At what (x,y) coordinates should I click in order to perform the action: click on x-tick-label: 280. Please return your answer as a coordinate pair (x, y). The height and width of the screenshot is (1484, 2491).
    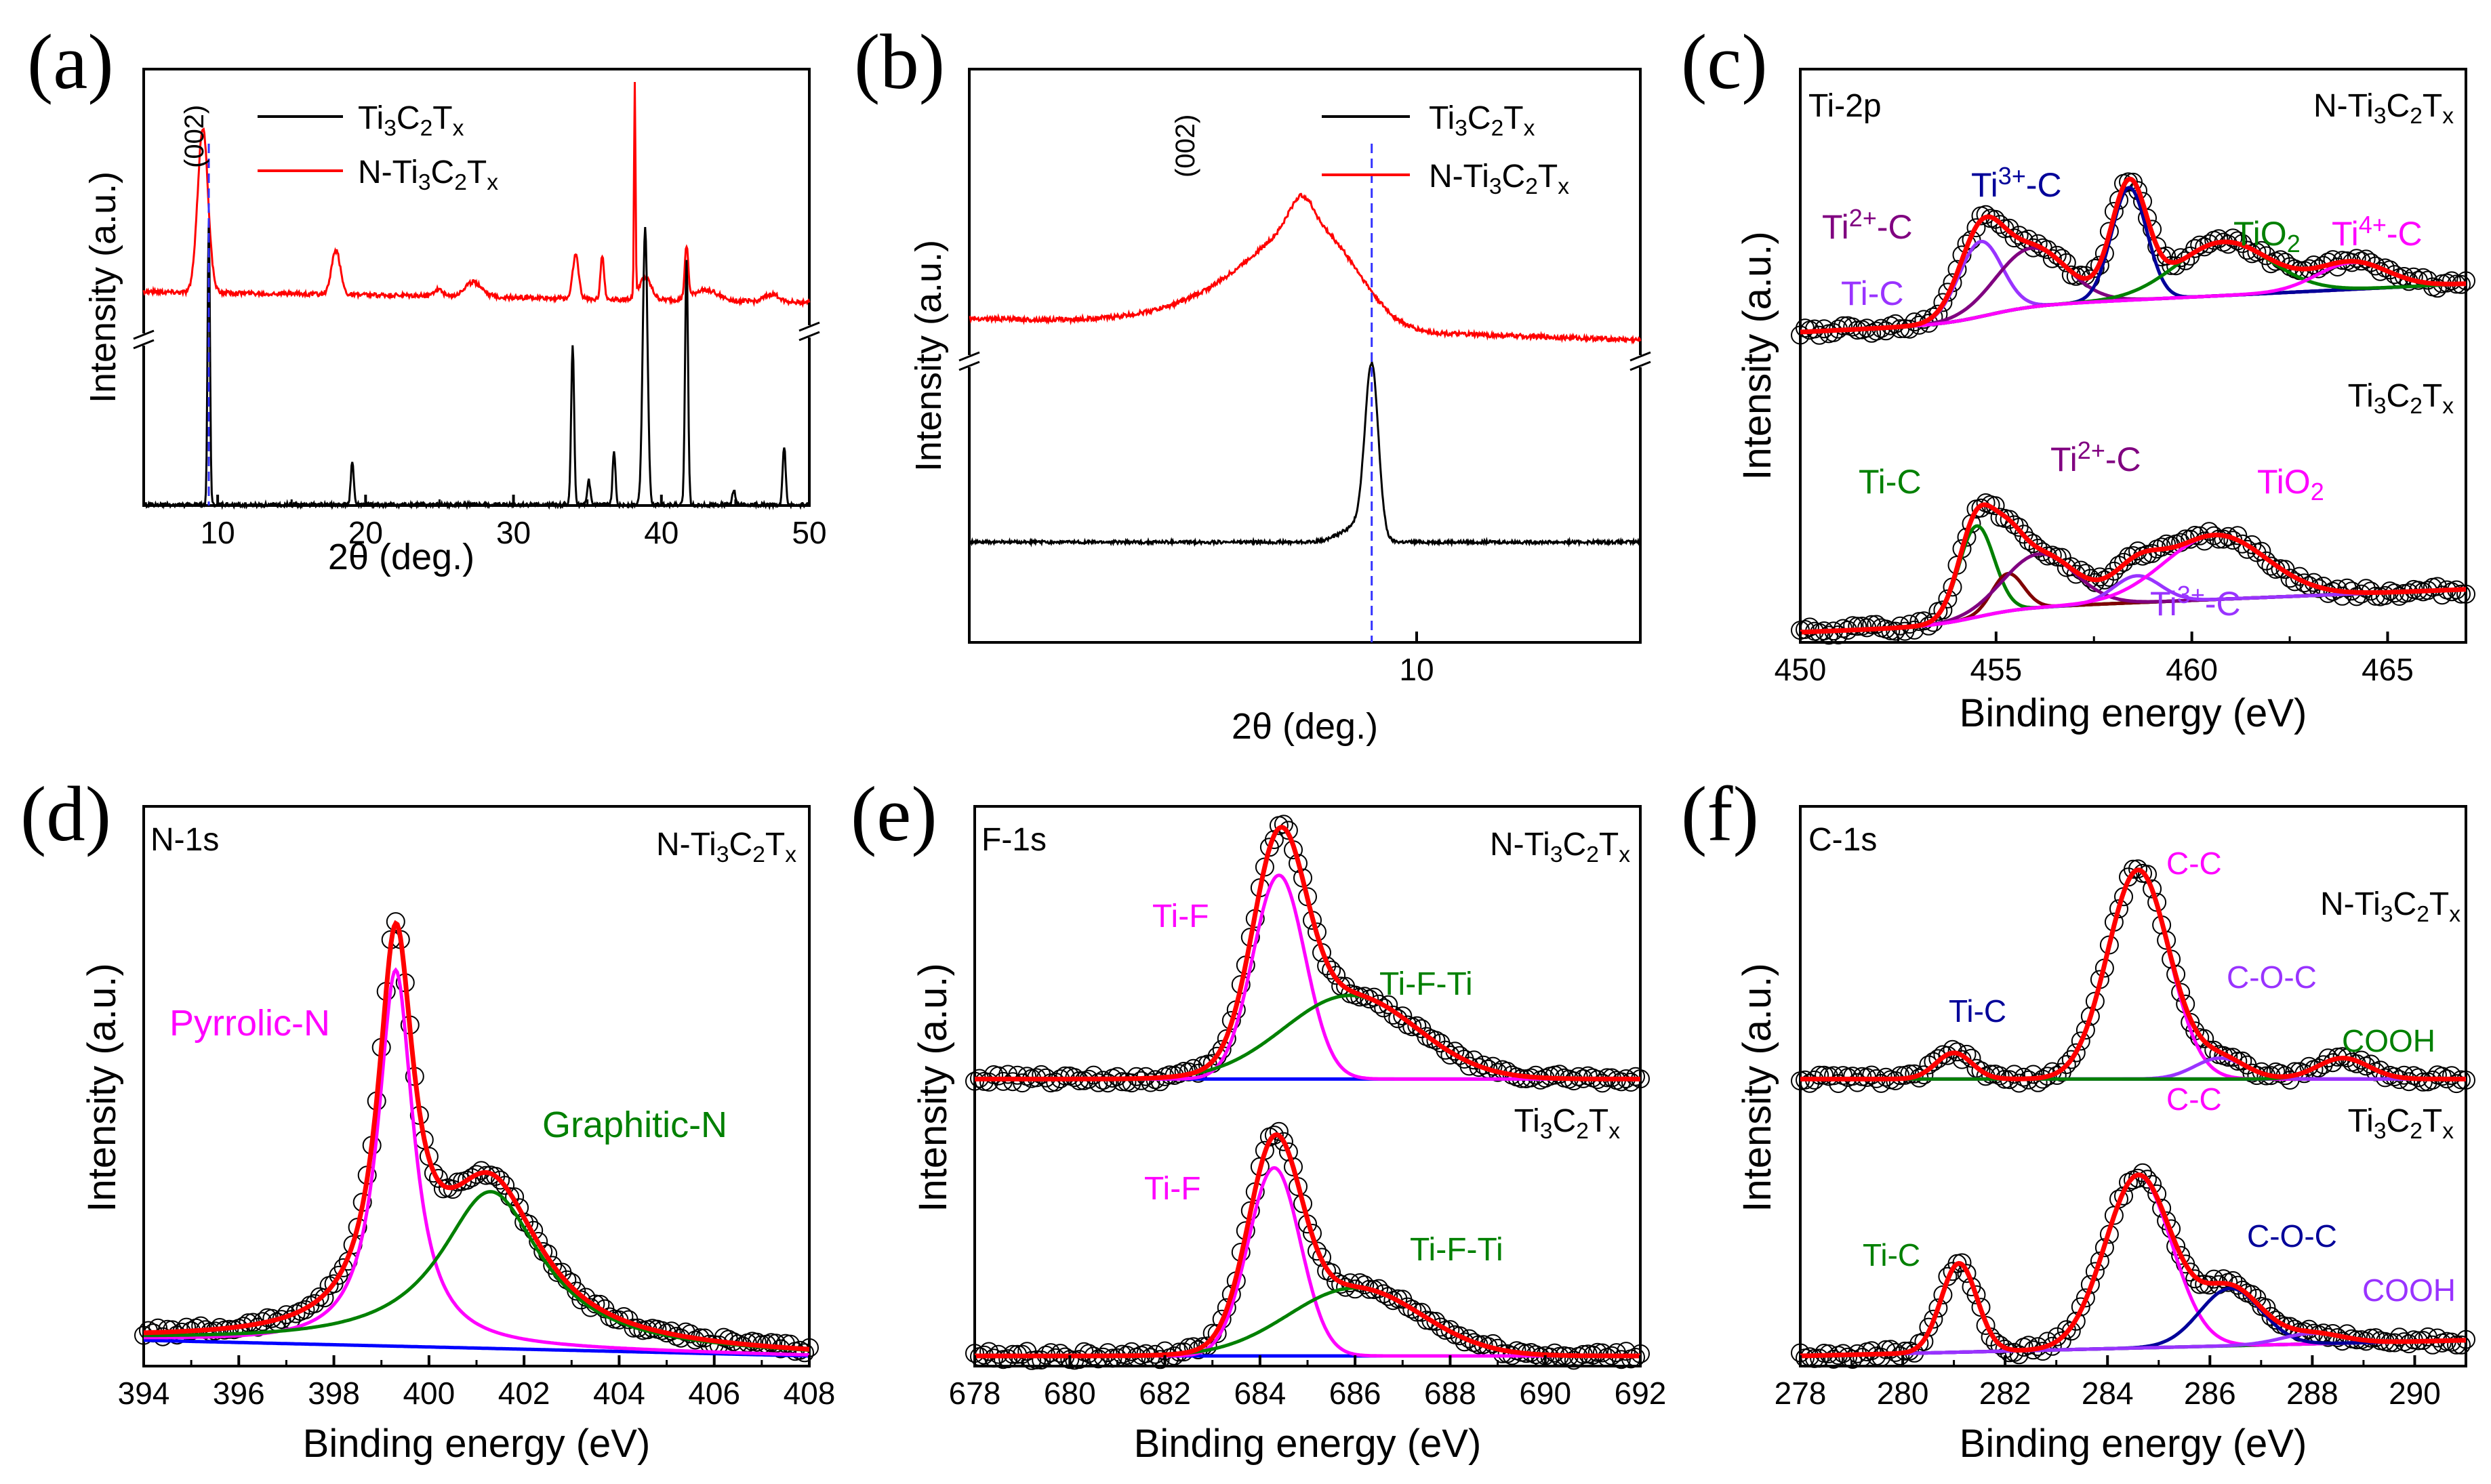
    Looking at the image, I should click on (1903, 1393).